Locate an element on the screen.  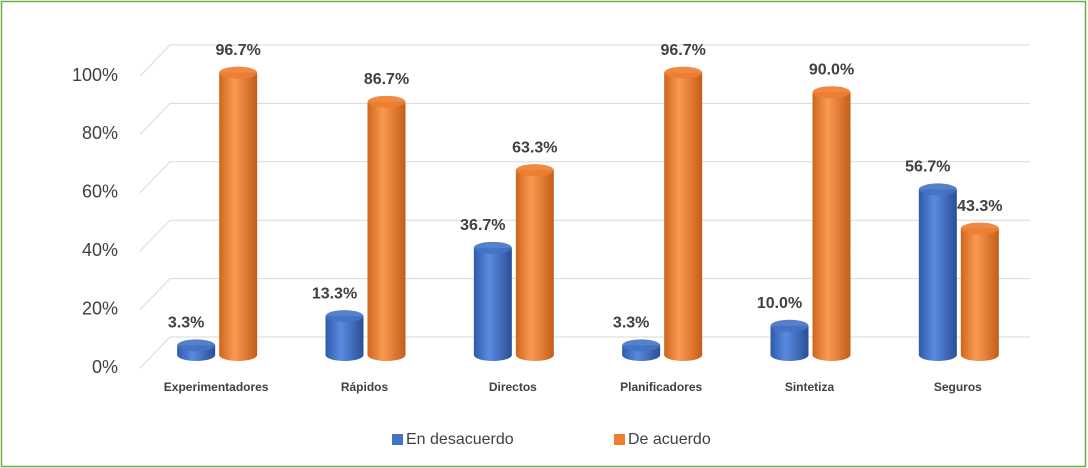
x-tick-label: Rápidos is located at coordinates (365, 387).